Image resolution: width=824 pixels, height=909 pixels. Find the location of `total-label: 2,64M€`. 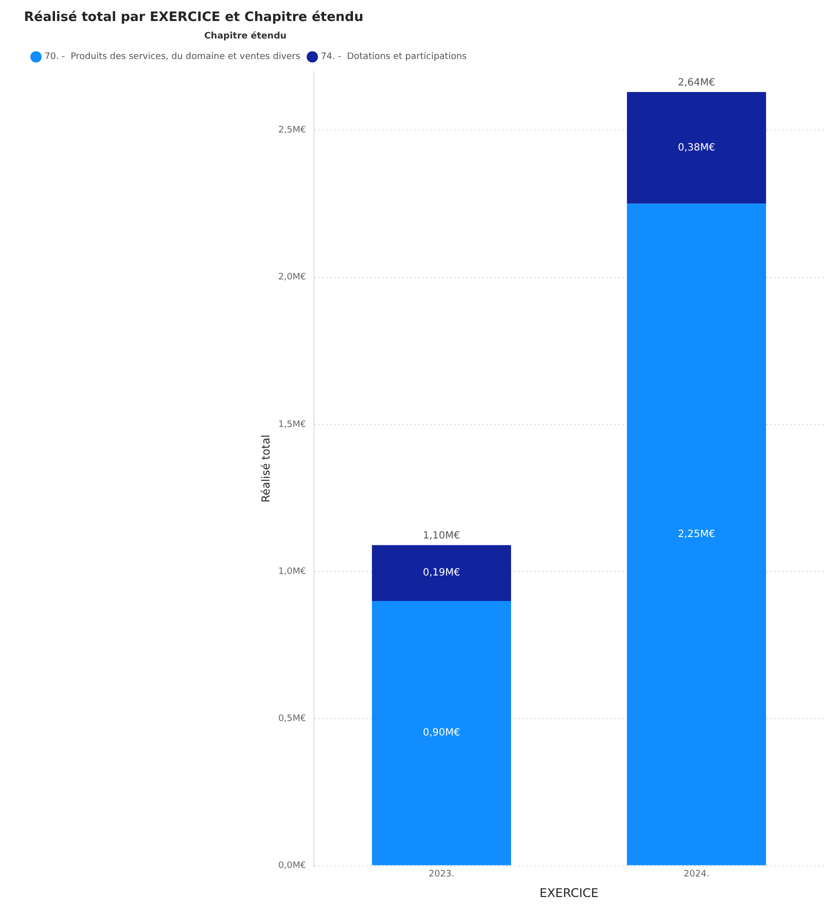

total-label: 2,64M€ is located at coordinates (697, 83).